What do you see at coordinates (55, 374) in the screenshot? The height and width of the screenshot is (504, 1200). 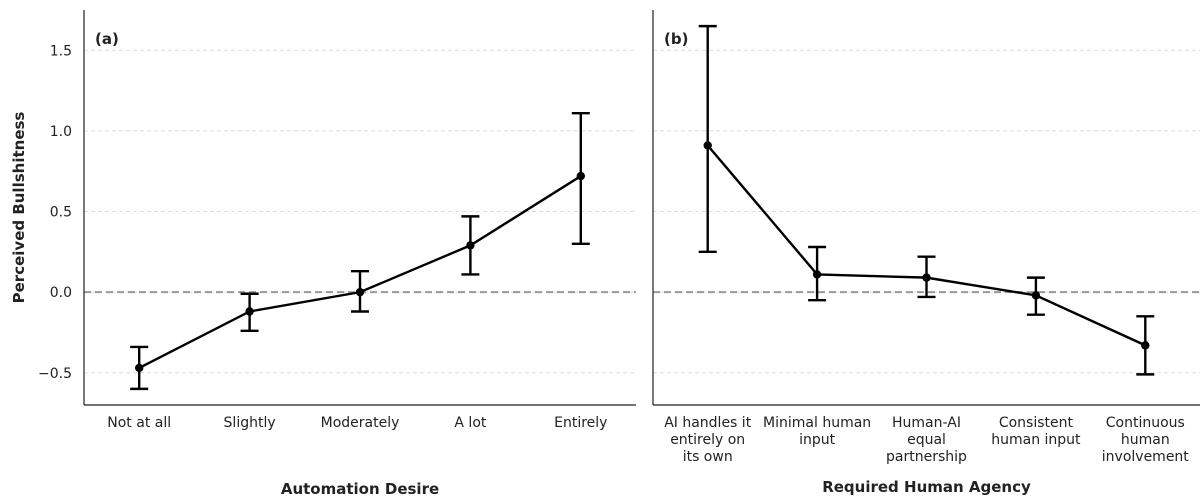 I see `y-tick-label: −0.5` at bounding box center [55, 374].